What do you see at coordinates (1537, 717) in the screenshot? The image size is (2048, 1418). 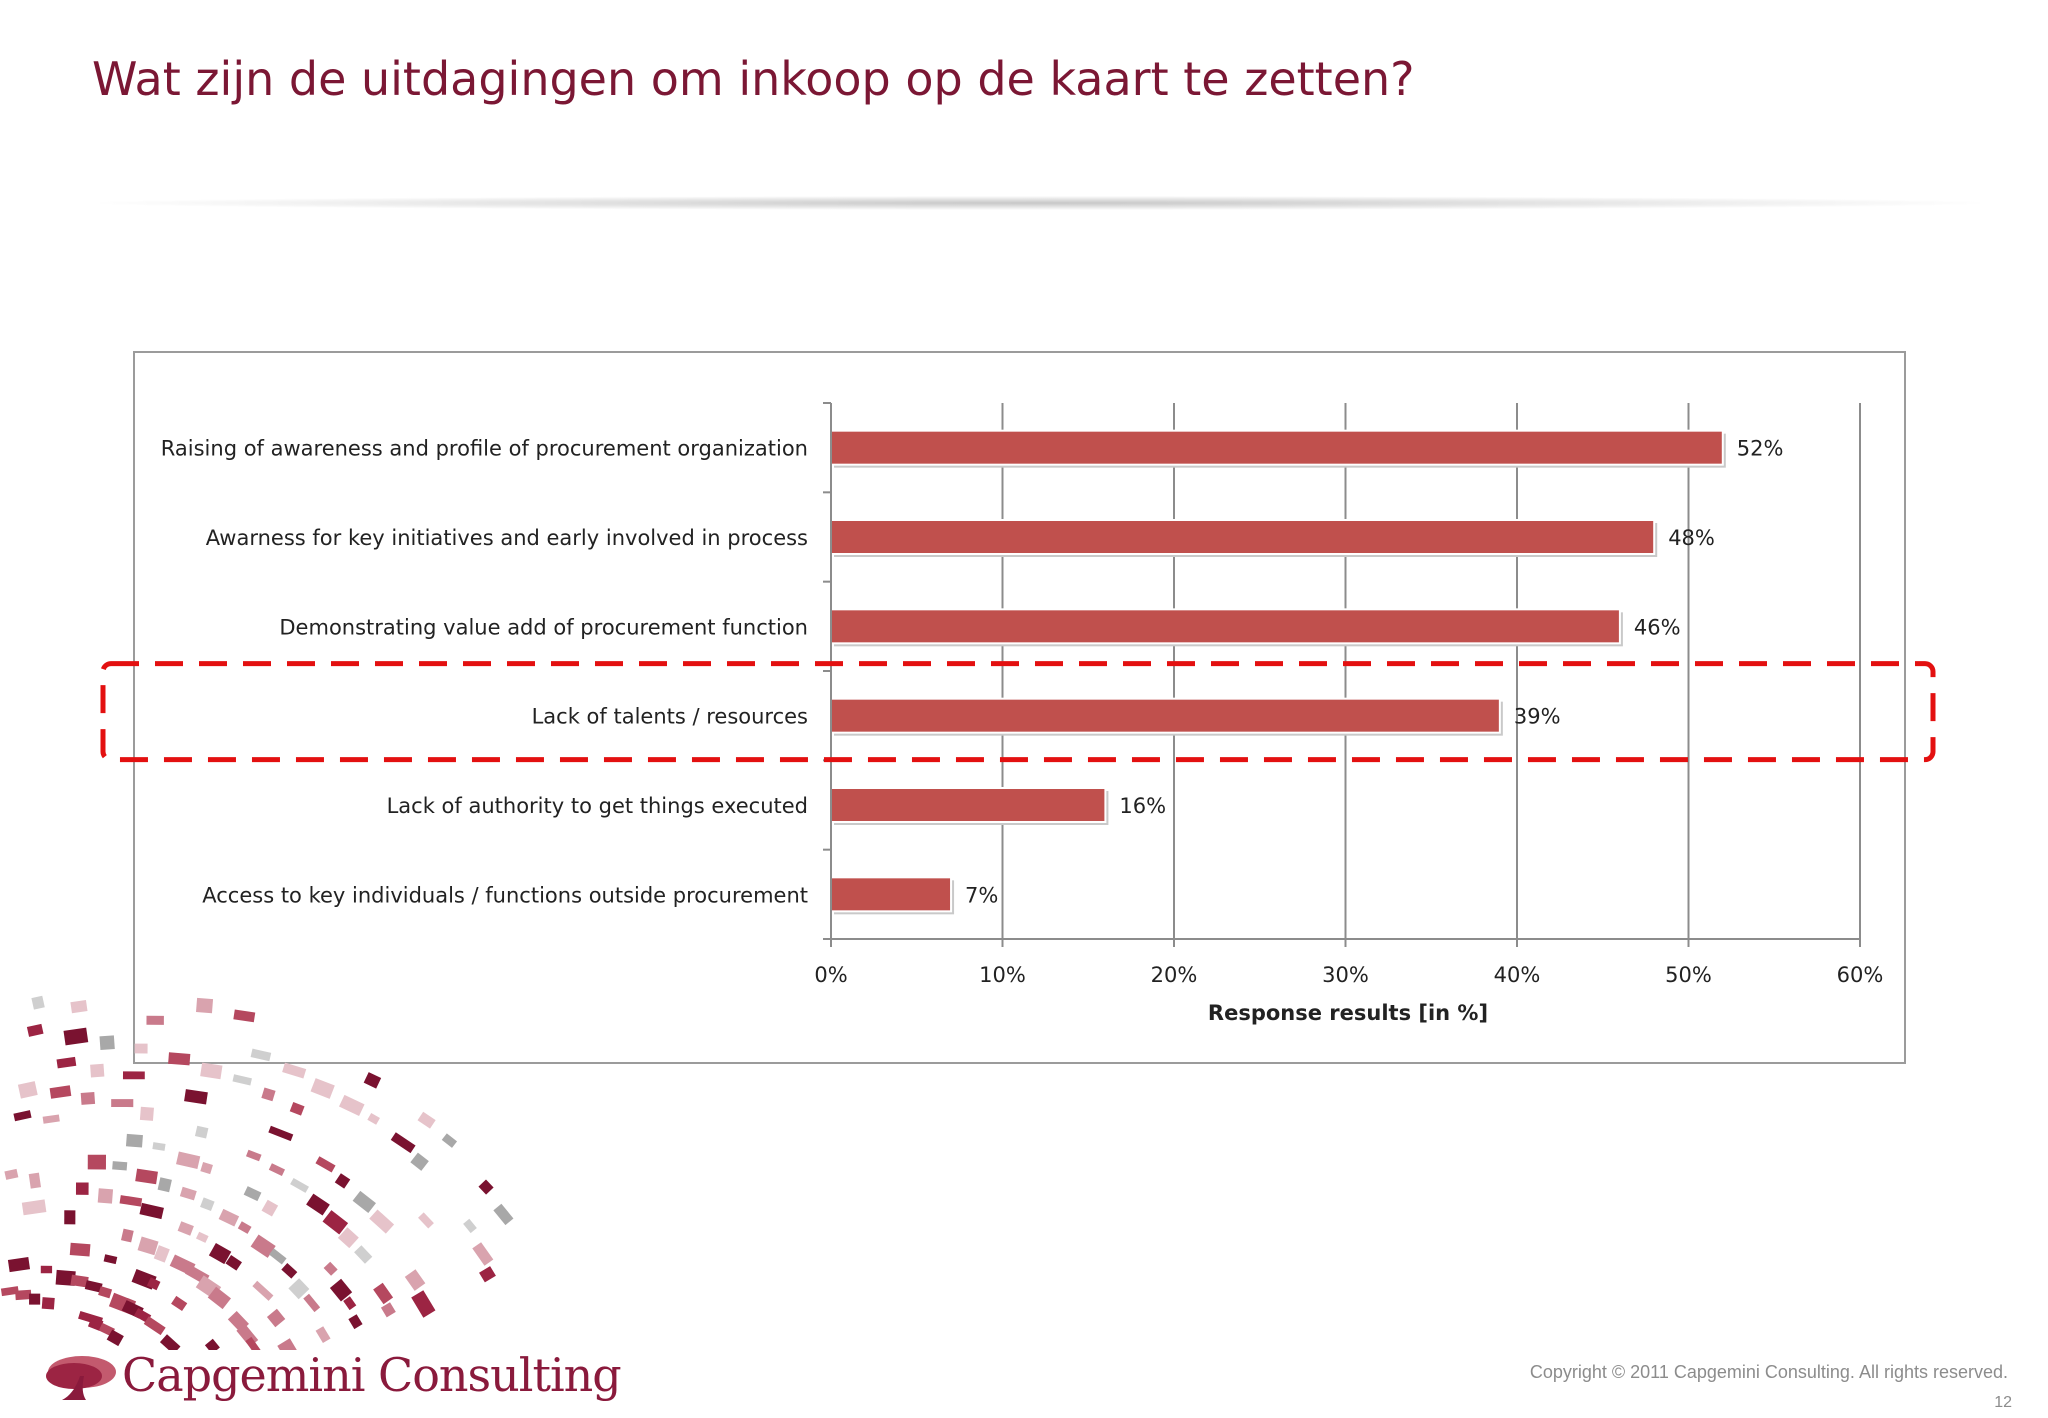 I see `data-label: 39%` at bounding box center [1537, 717].